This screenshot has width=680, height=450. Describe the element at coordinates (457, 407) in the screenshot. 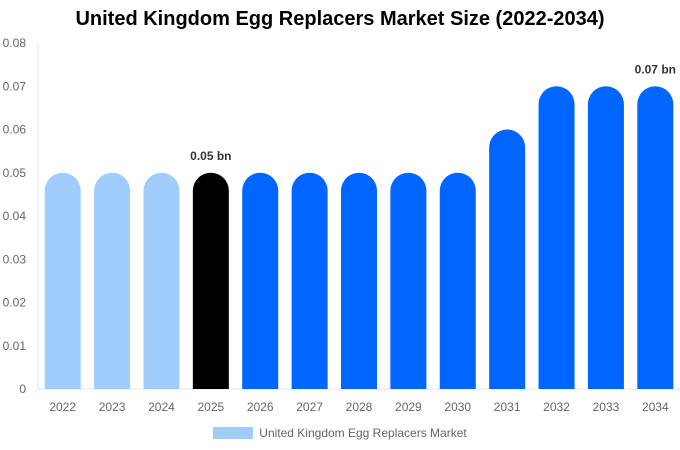

I see `x-tick-label: 2030` at that location.